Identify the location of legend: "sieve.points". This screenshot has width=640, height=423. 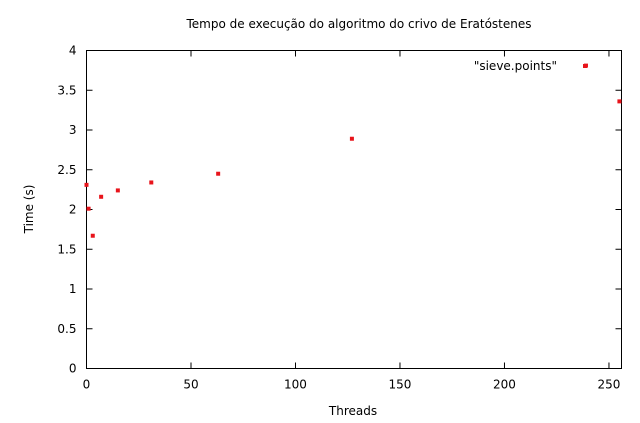
(530, 66).